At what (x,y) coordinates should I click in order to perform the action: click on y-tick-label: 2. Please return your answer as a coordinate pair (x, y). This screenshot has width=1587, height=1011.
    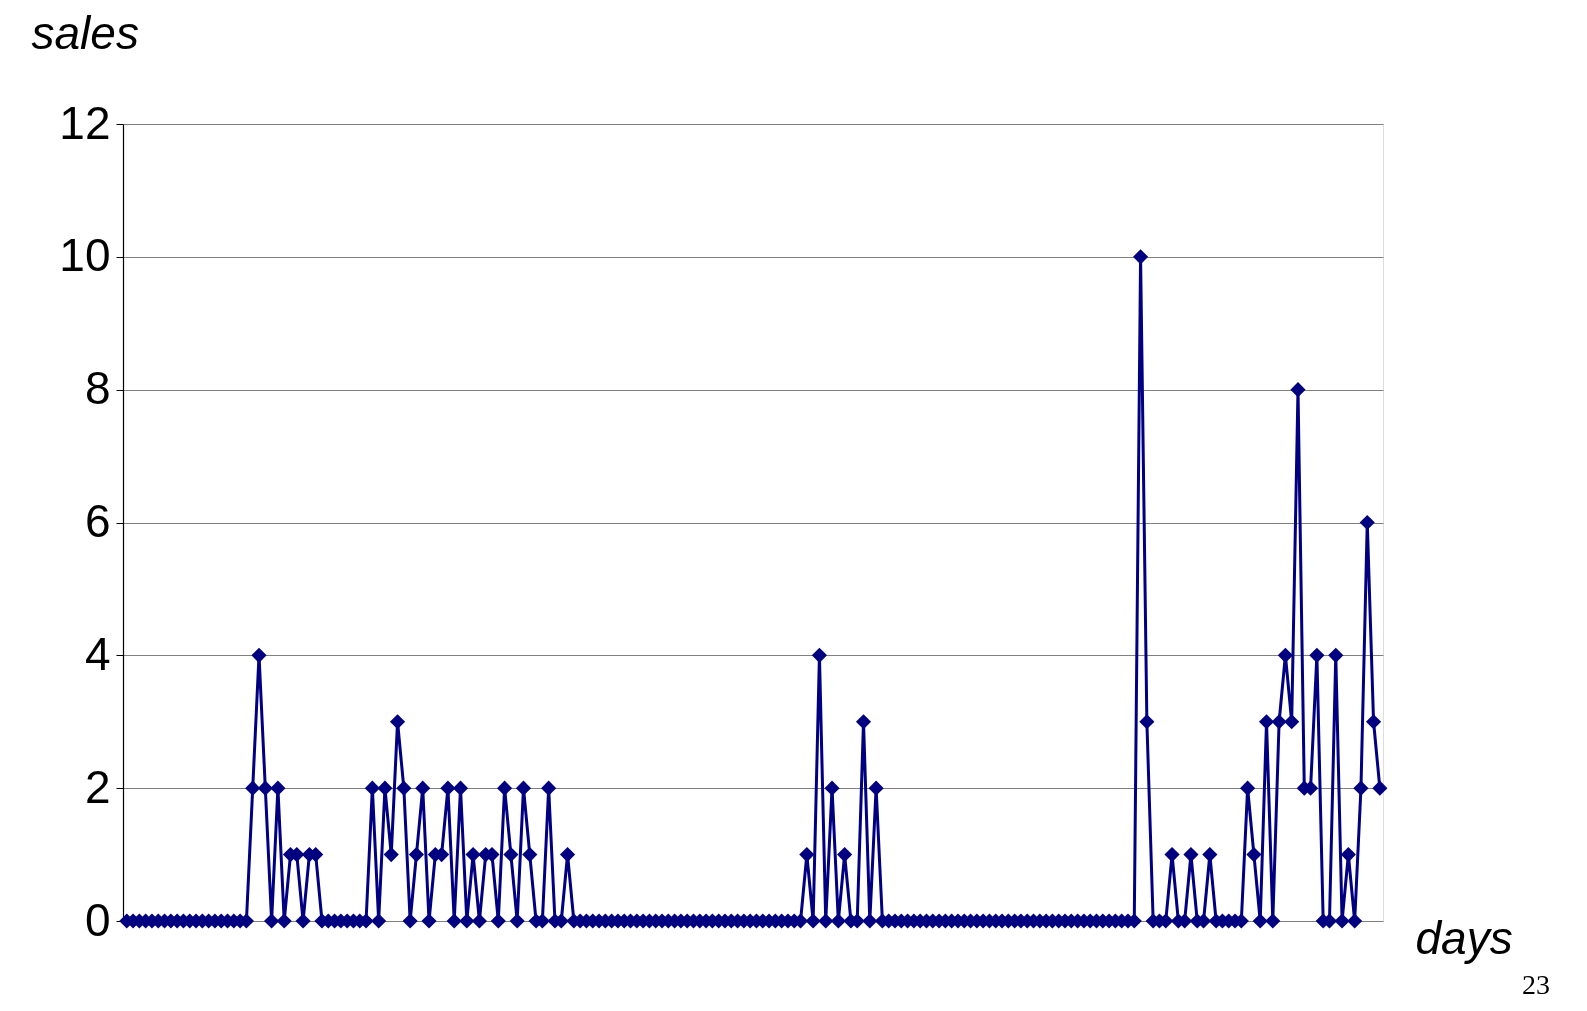
    Looking at the image, I should click on (97, 786).